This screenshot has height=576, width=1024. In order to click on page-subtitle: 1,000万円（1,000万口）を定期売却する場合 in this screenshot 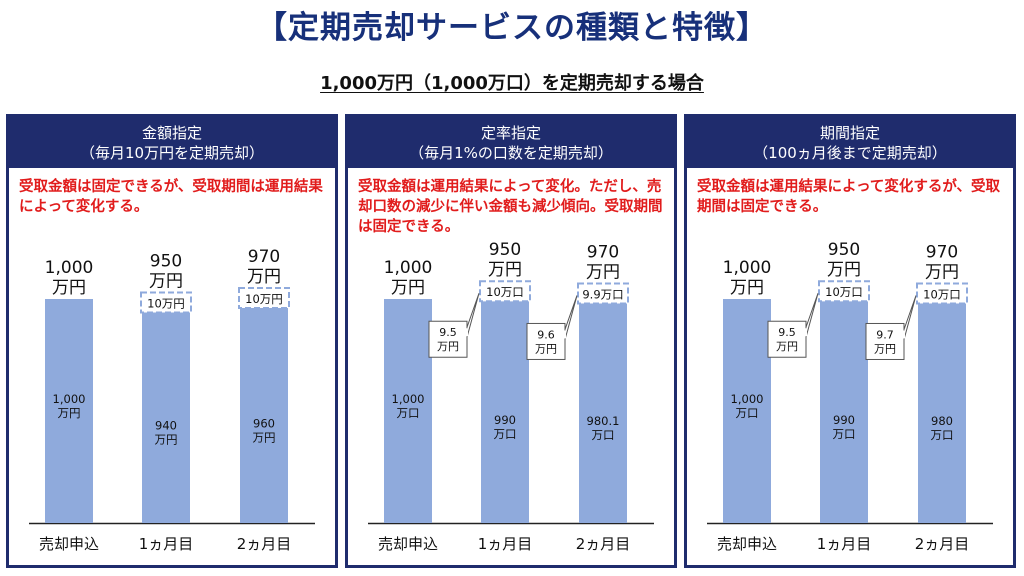, I will do `click(512, 84)`.